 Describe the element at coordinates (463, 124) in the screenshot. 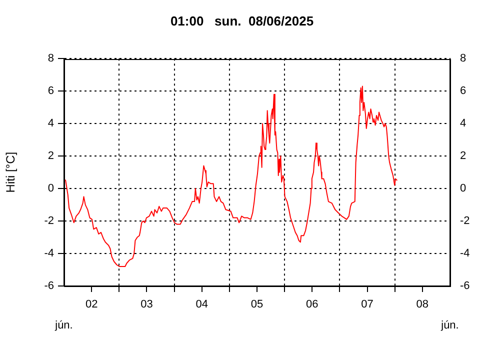

I see `y2-tick-label: 4` at that location.